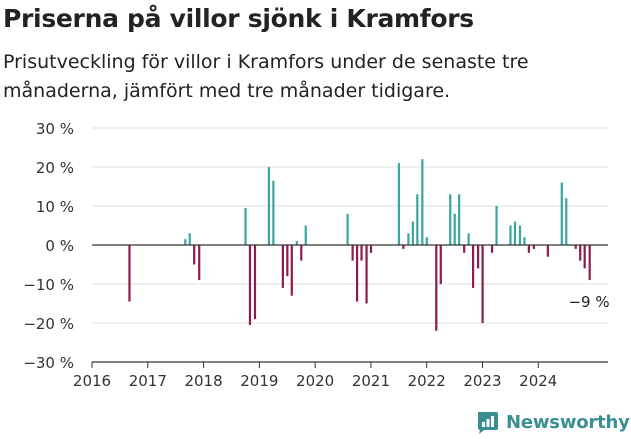 This screenshot has height=439, width=631. I want to click on x-tick-label: 2021, so click(371, 381).